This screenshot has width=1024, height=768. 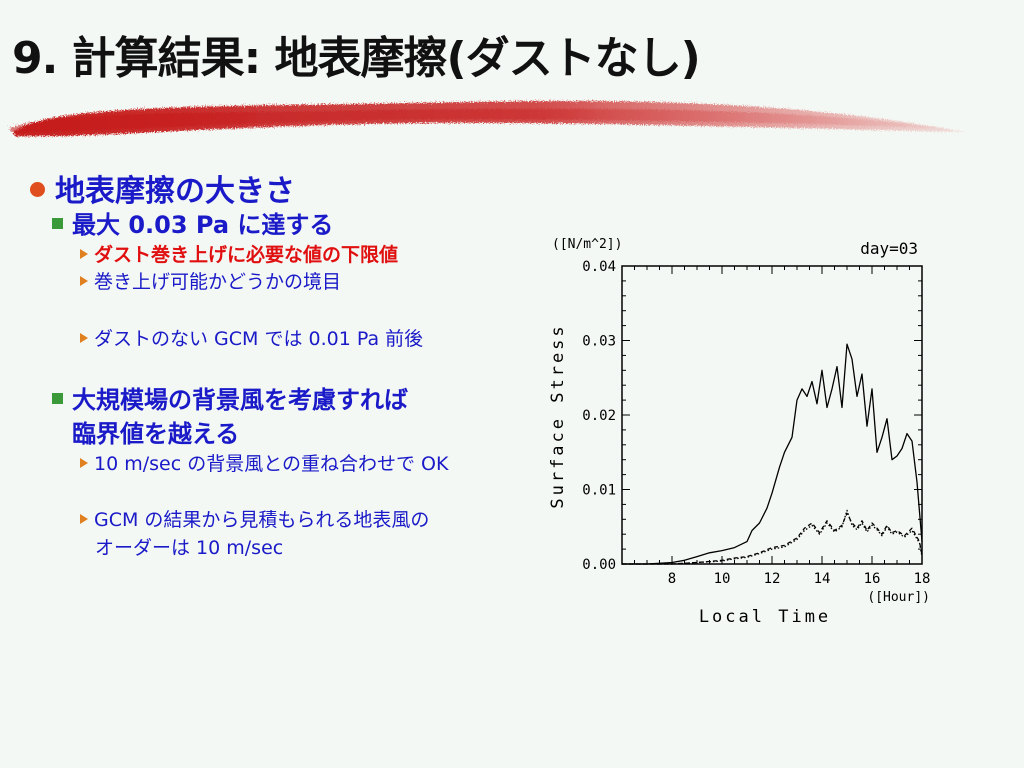 I want to click on plot-frame, so click(x=772, y=415).